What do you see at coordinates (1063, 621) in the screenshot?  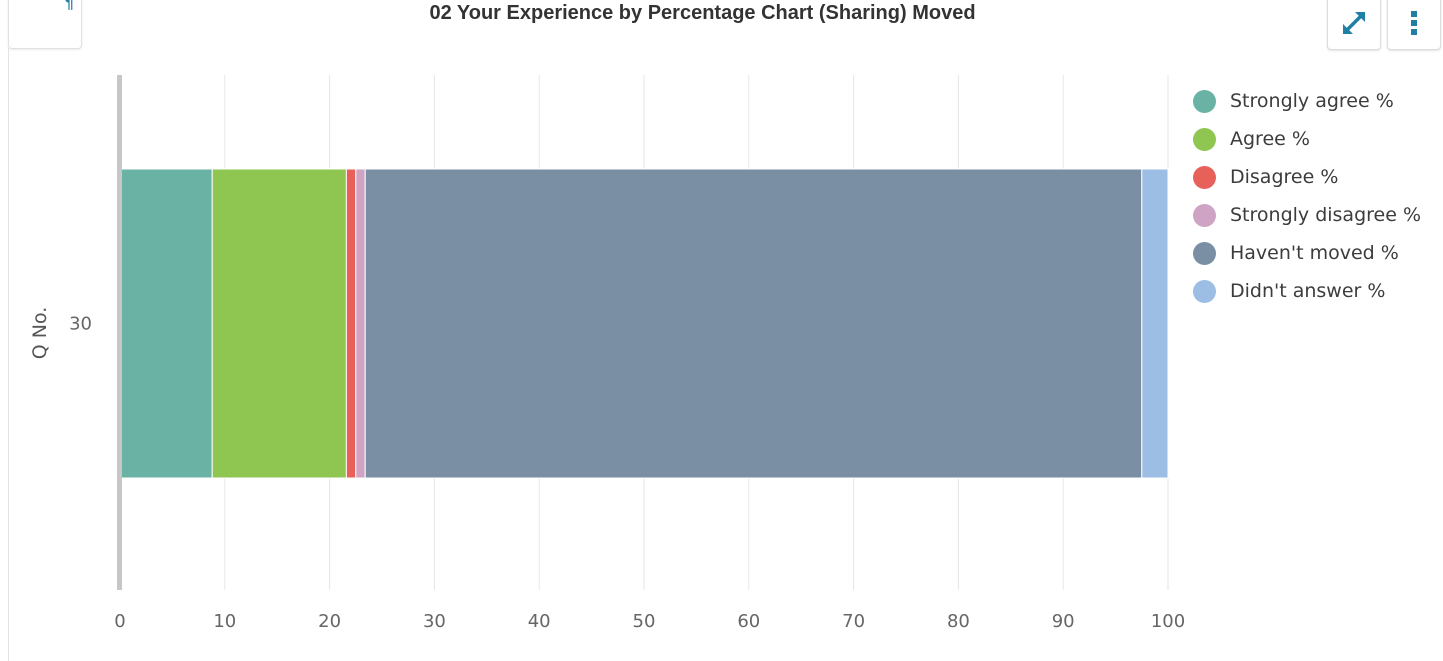 I see `x-tick-label: 90` at bounding box center [1063, 621].